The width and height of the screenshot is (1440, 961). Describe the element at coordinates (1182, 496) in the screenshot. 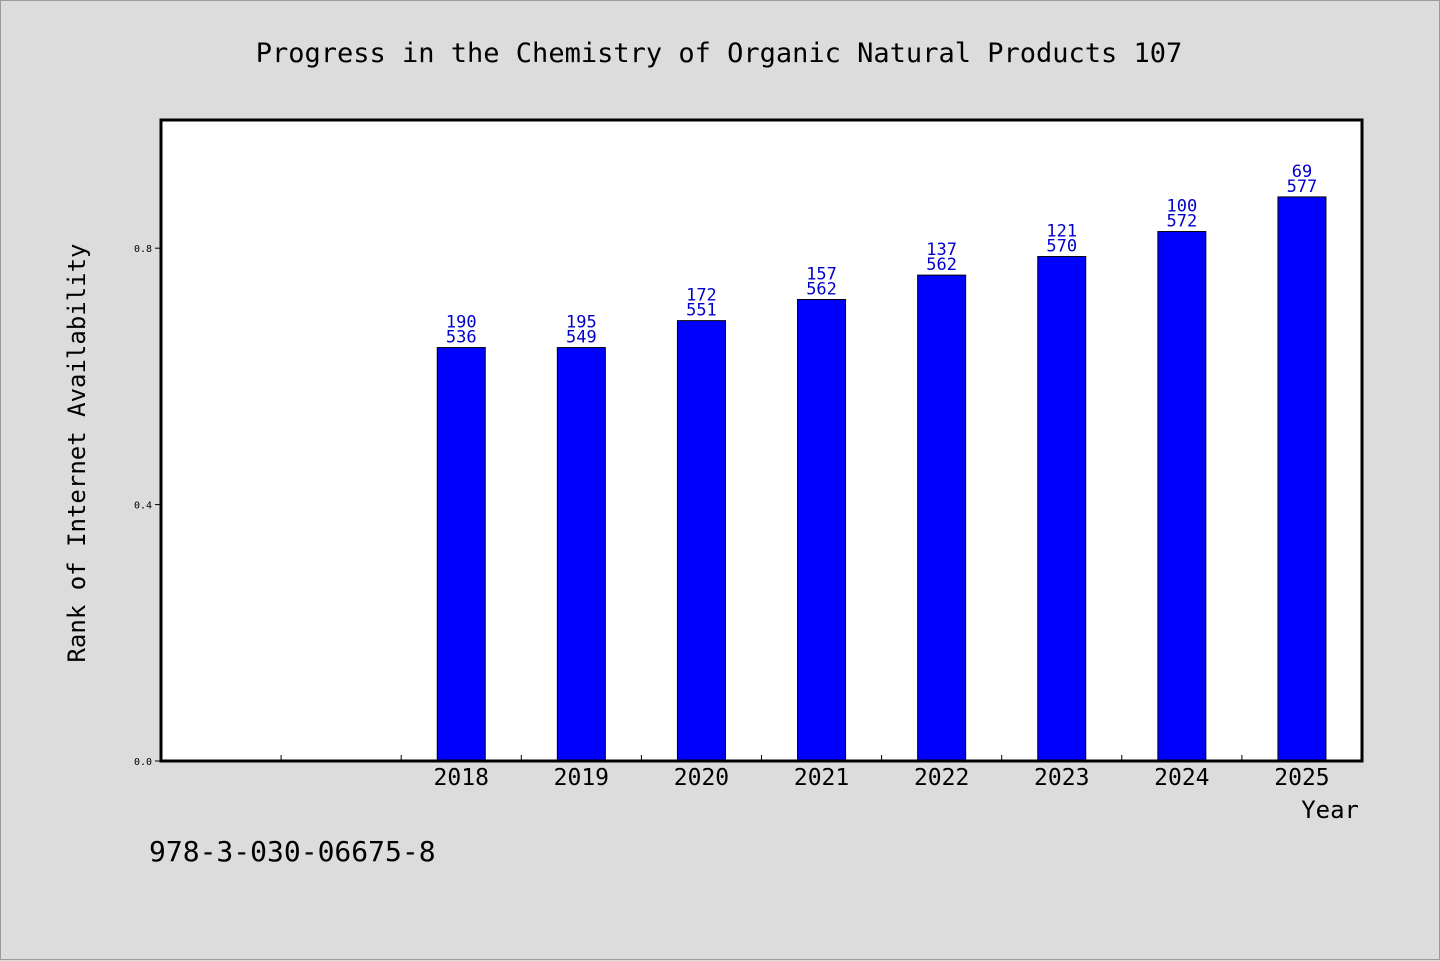

I see `bar-2024` at that location.